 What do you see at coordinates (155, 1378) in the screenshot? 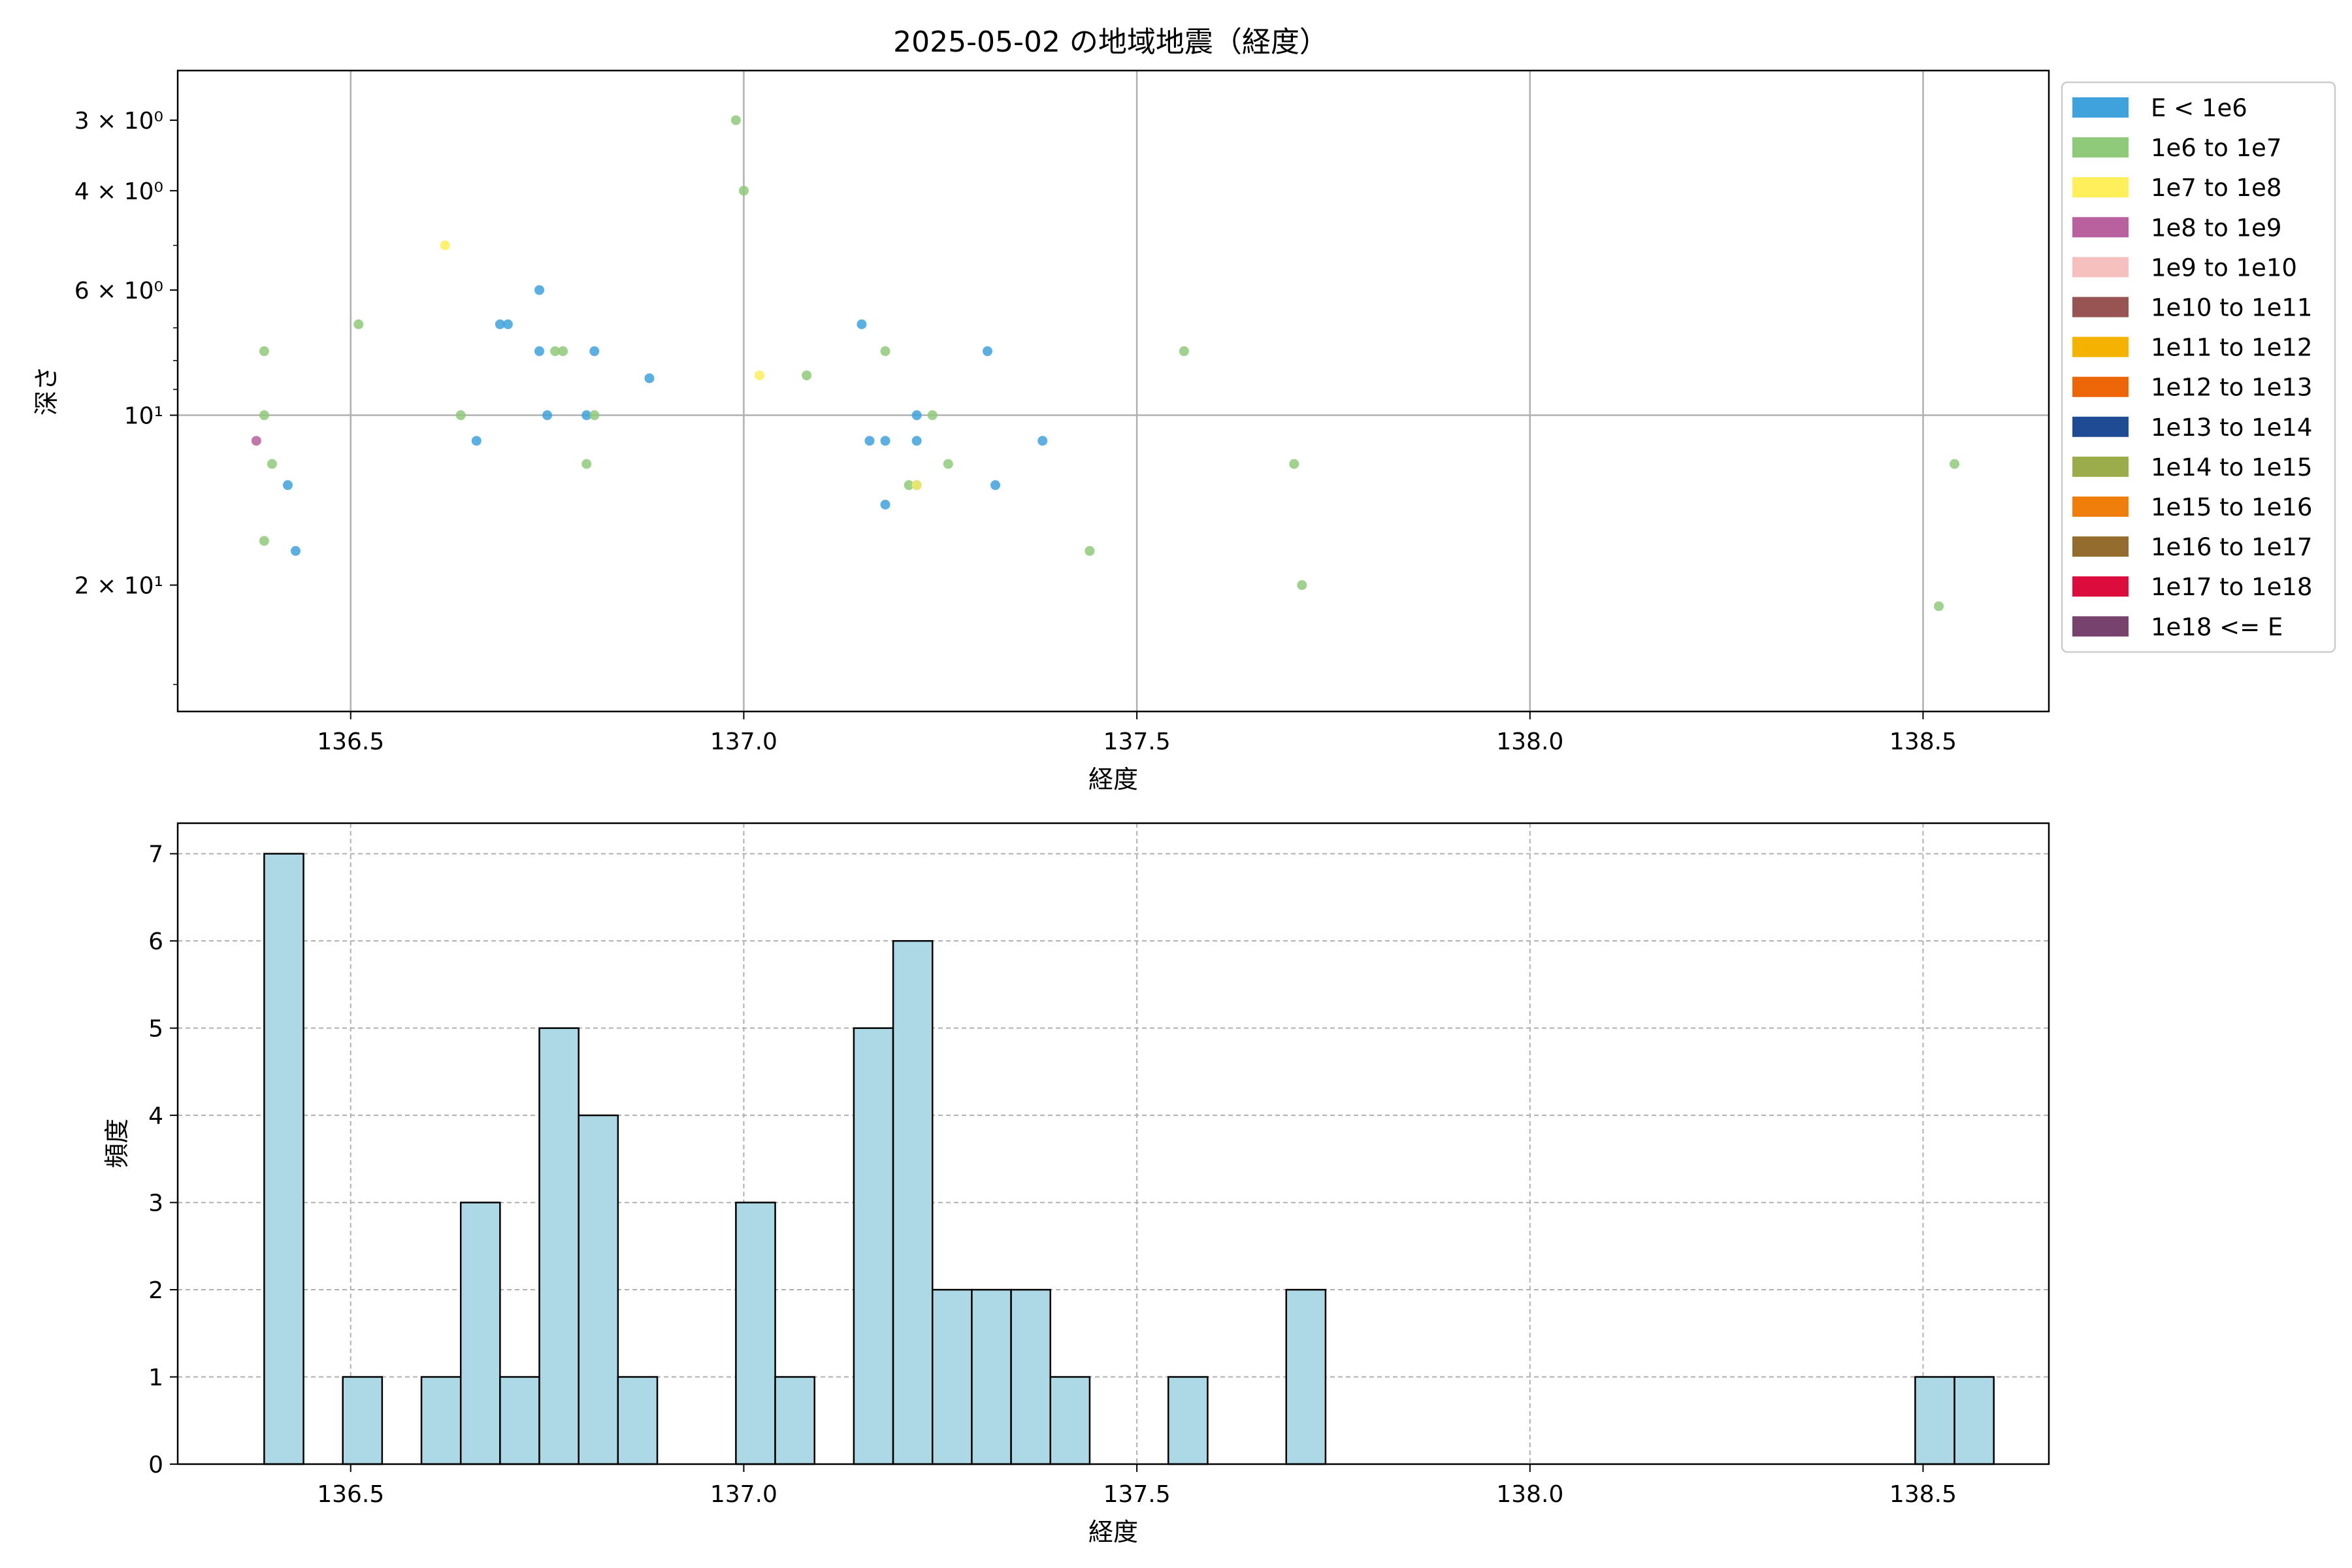
I see `histogram-y-tick-label: 1` at bounding box center [155, 1378].